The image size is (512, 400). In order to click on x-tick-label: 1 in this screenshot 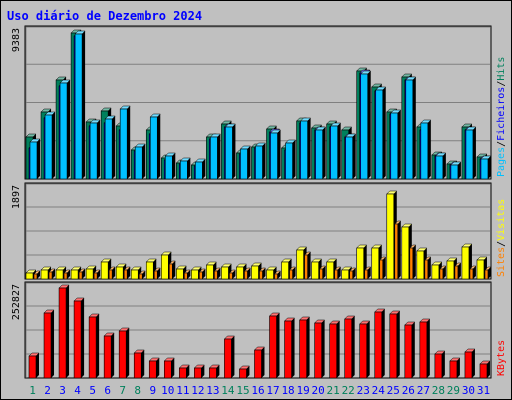, I will do `click(32, 390)`.